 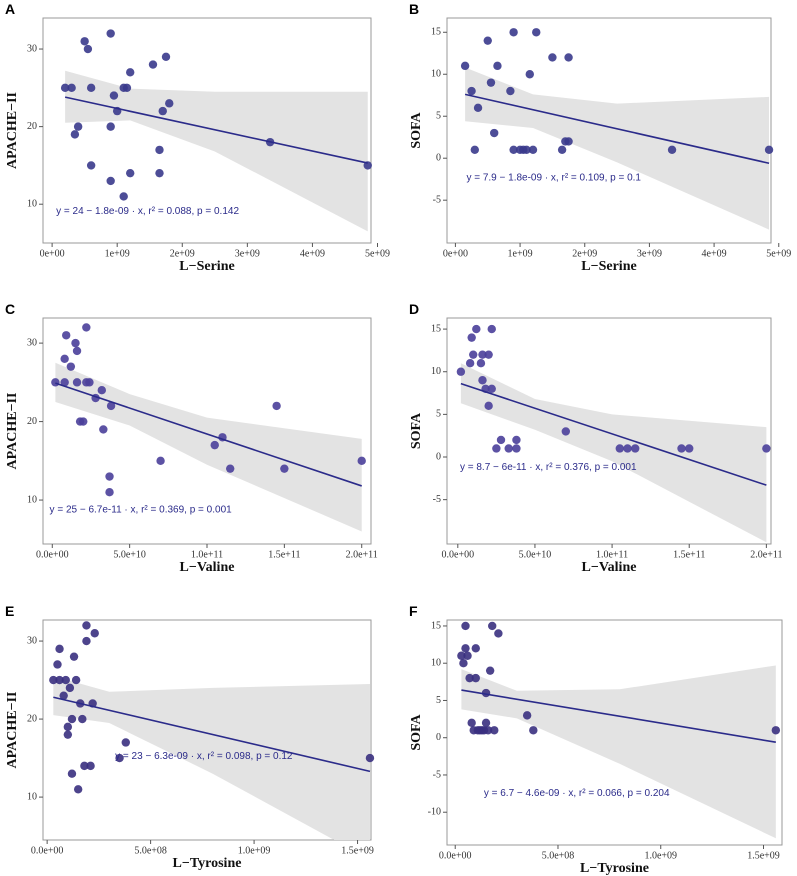 What do you see at coordinates (438, 456) in the screenshot?
I see `y-tick-label: 0` at bounding box center [438, 456].